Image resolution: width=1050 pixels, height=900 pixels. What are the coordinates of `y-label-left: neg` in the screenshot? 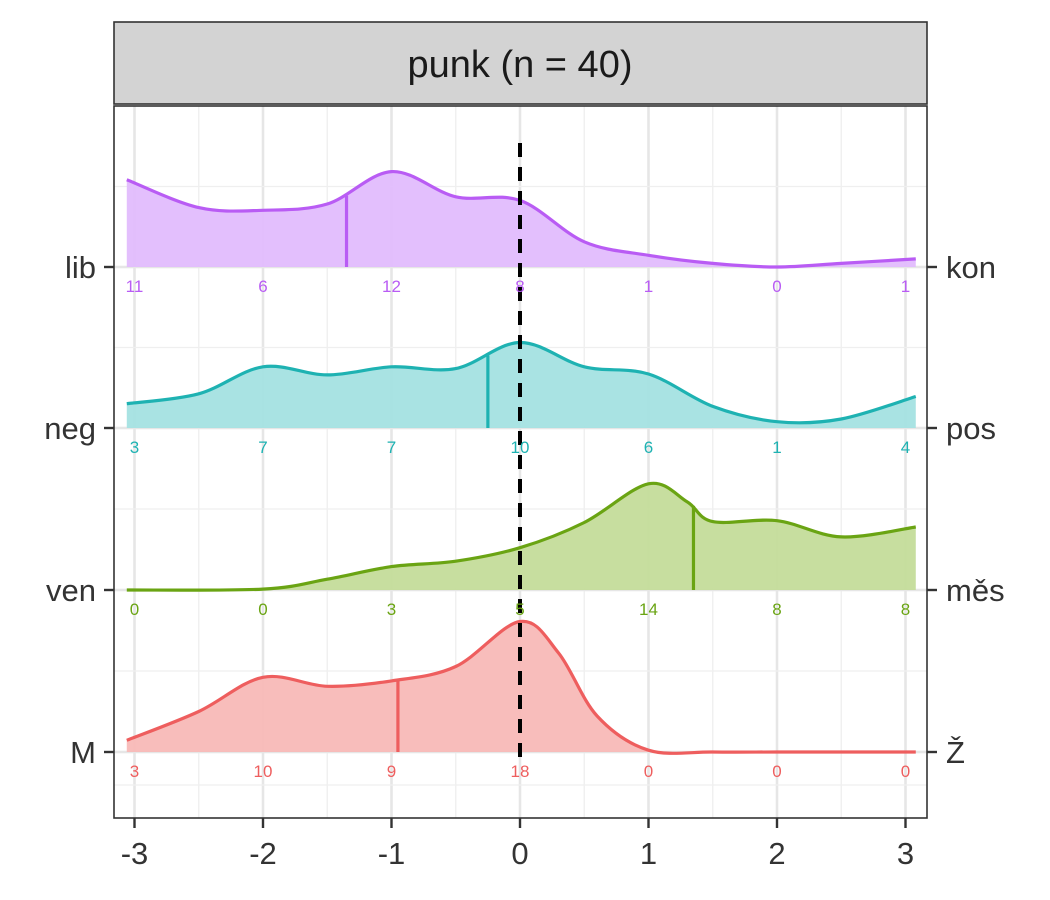 It's located at (70, 428).